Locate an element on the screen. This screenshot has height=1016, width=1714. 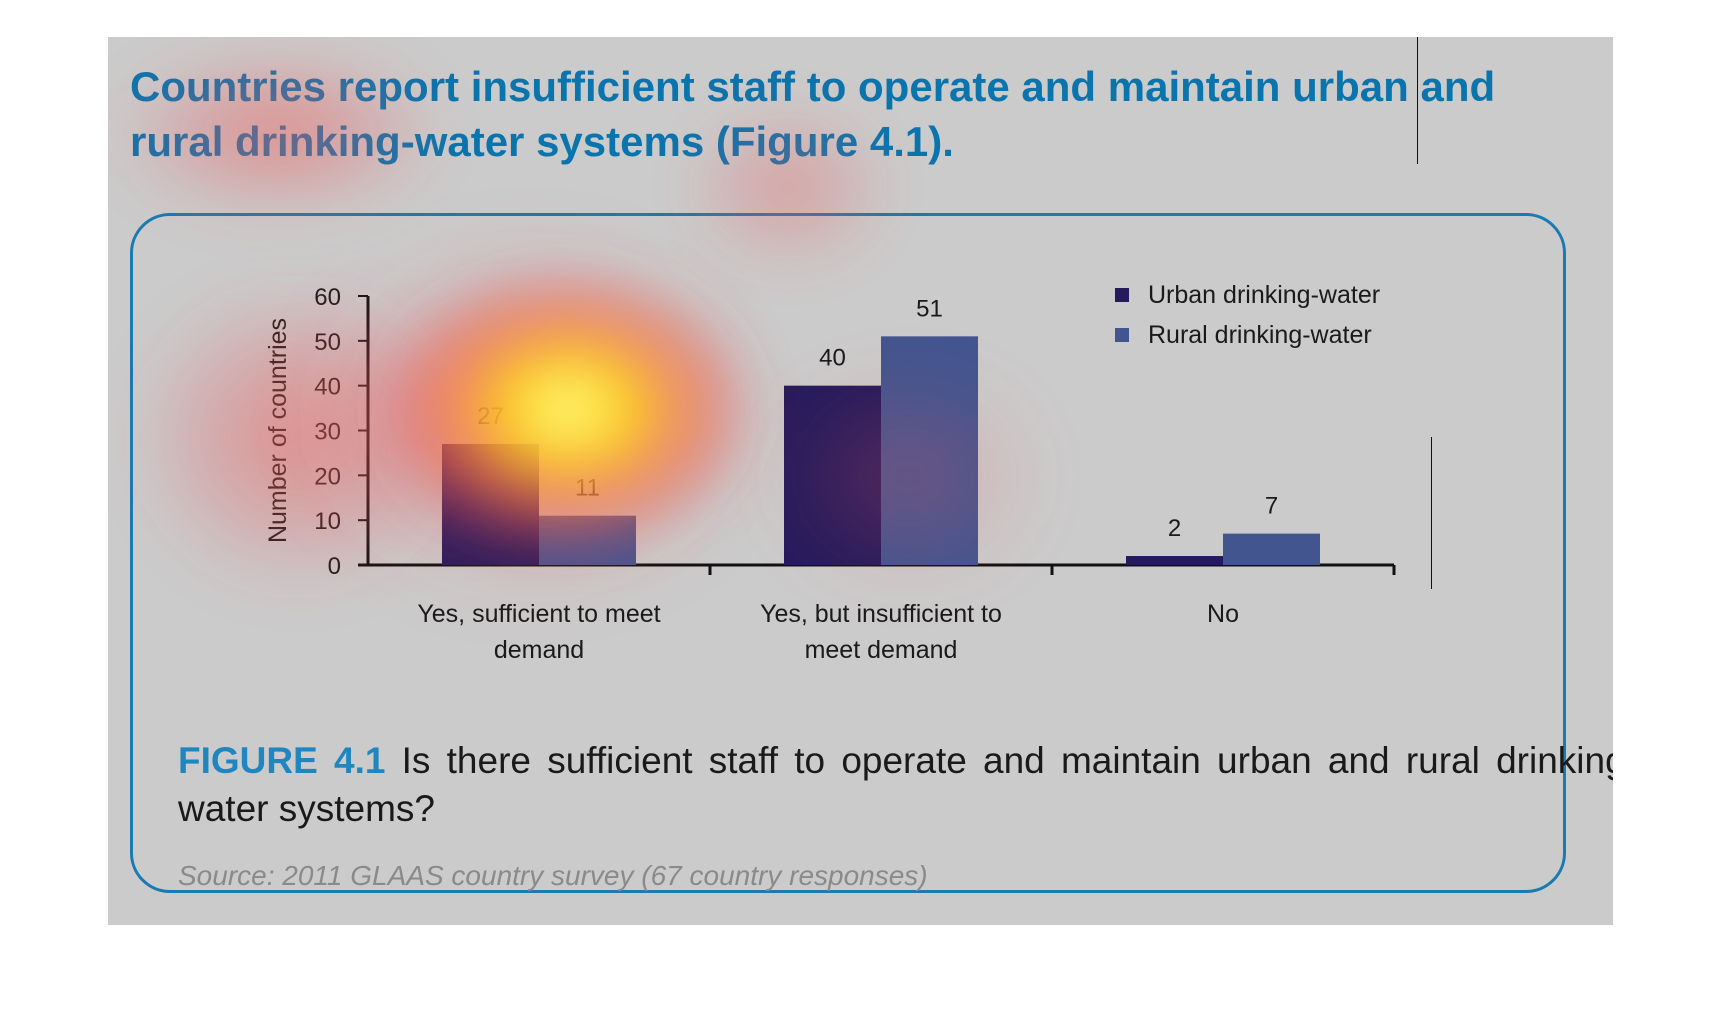
y-axis-title: Number of countries is located at coordinates (278, 430).